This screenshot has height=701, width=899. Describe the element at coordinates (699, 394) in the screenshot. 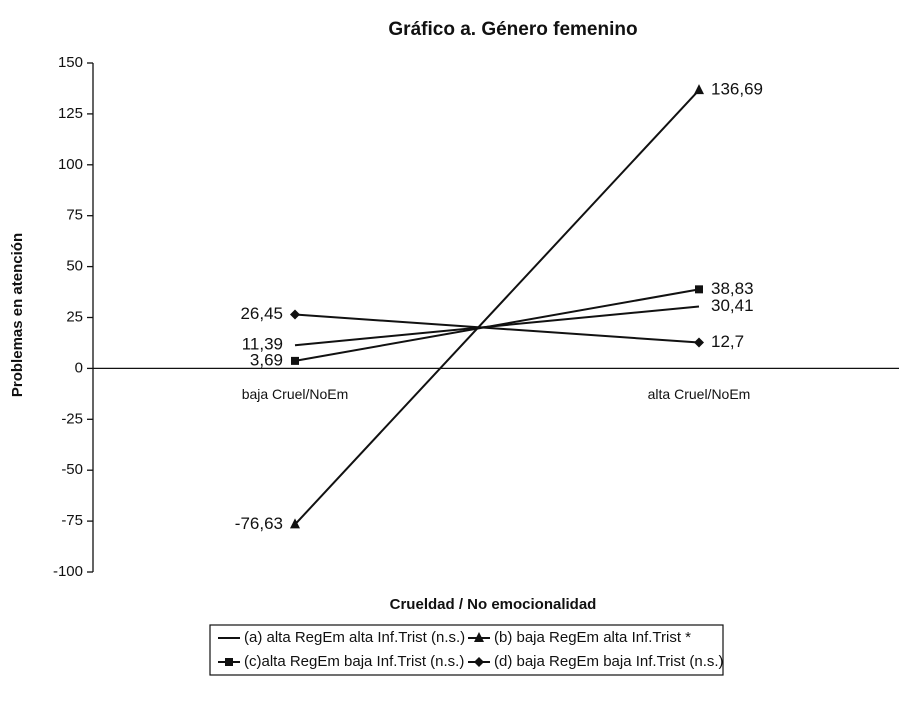

I see `x-tick-label: alta Cruel/NoEm` at that location.